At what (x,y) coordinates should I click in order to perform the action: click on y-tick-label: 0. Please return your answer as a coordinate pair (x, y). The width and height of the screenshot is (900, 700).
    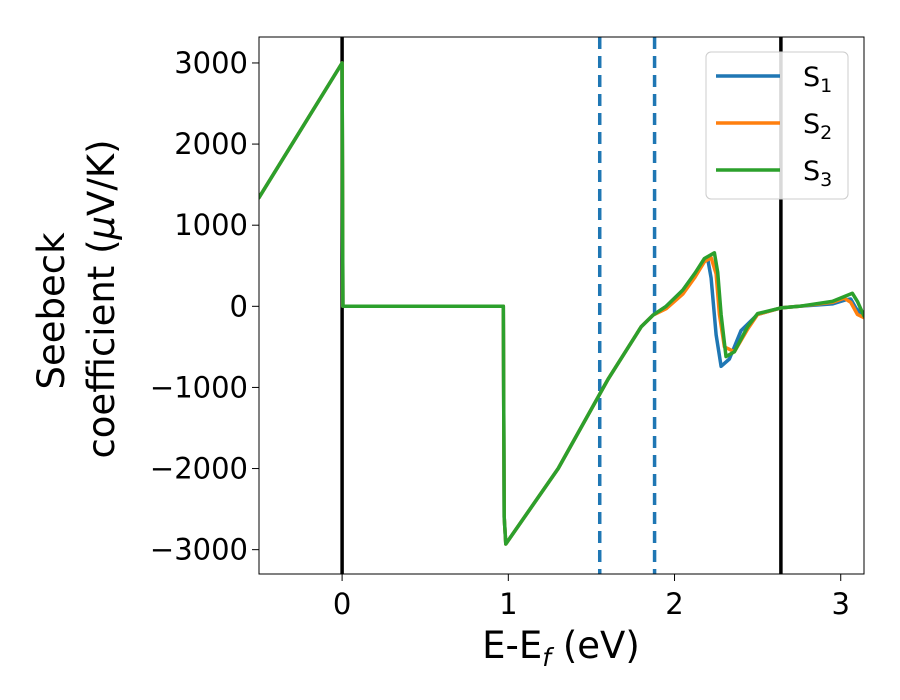
    Looking at the image, I should click on (239, 306).